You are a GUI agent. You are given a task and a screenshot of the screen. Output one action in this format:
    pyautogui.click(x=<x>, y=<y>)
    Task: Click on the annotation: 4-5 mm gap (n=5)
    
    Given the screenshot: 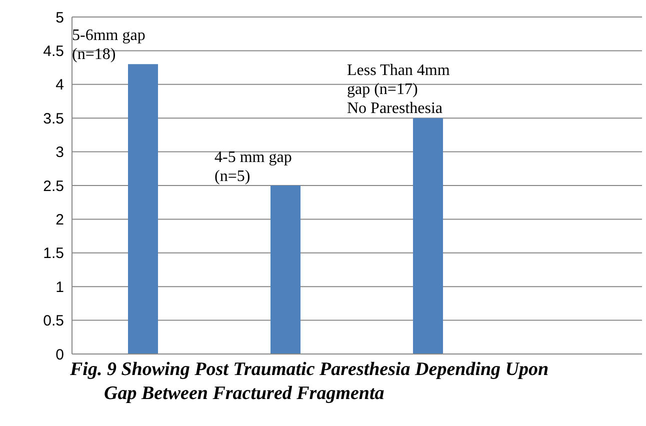 What is the action you would take?
    pyautogui.click(x=253, y=167)
    